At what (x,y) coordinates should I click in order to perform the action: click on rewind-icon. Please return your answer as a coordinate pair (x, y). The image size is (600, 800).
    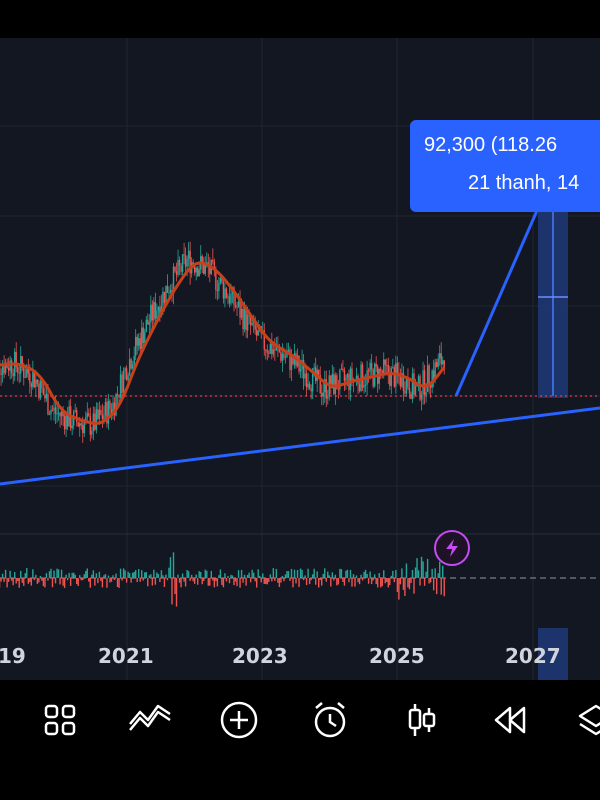
    Looking at the image, I should click on (510, 720).